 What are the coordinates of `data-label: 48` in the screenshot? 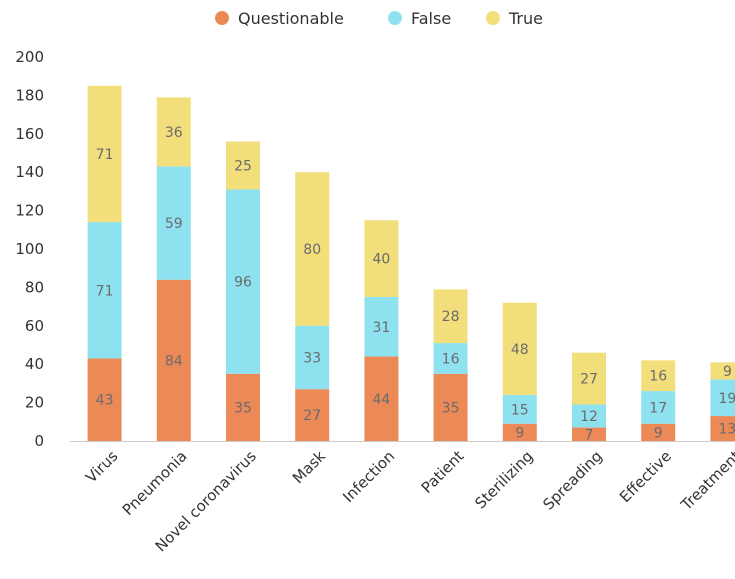 It's located at (520, 350).